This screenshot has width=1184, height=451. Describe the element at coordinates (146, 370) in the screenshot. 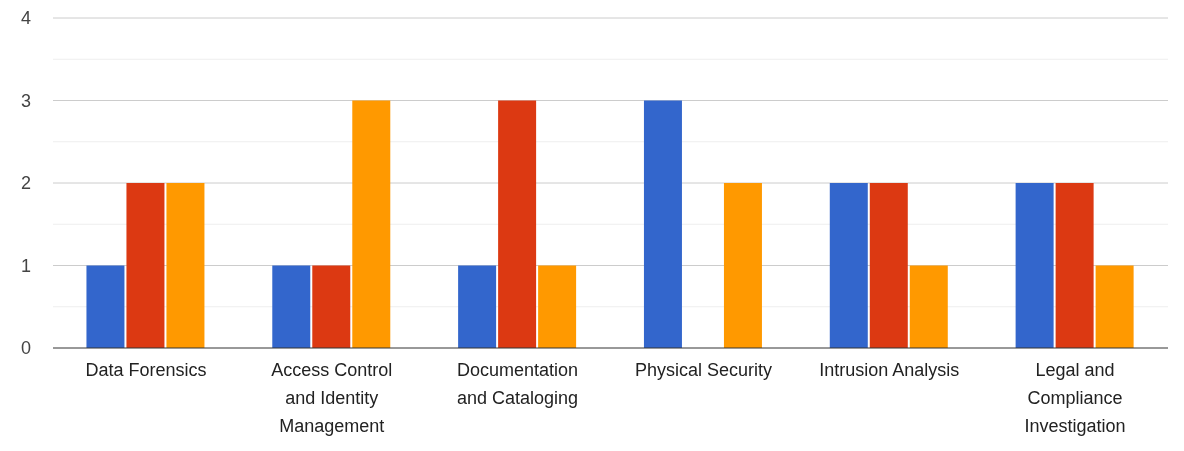

I see `x-tick-label: Data Forensics` at that location.